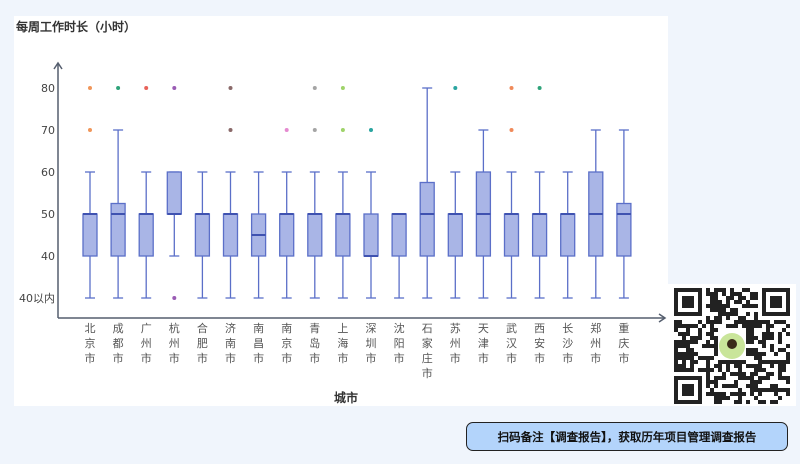 Image resolution: width=800 pixels, height=464 pixels. I want to click on box-重庆市, so click(624, 214).